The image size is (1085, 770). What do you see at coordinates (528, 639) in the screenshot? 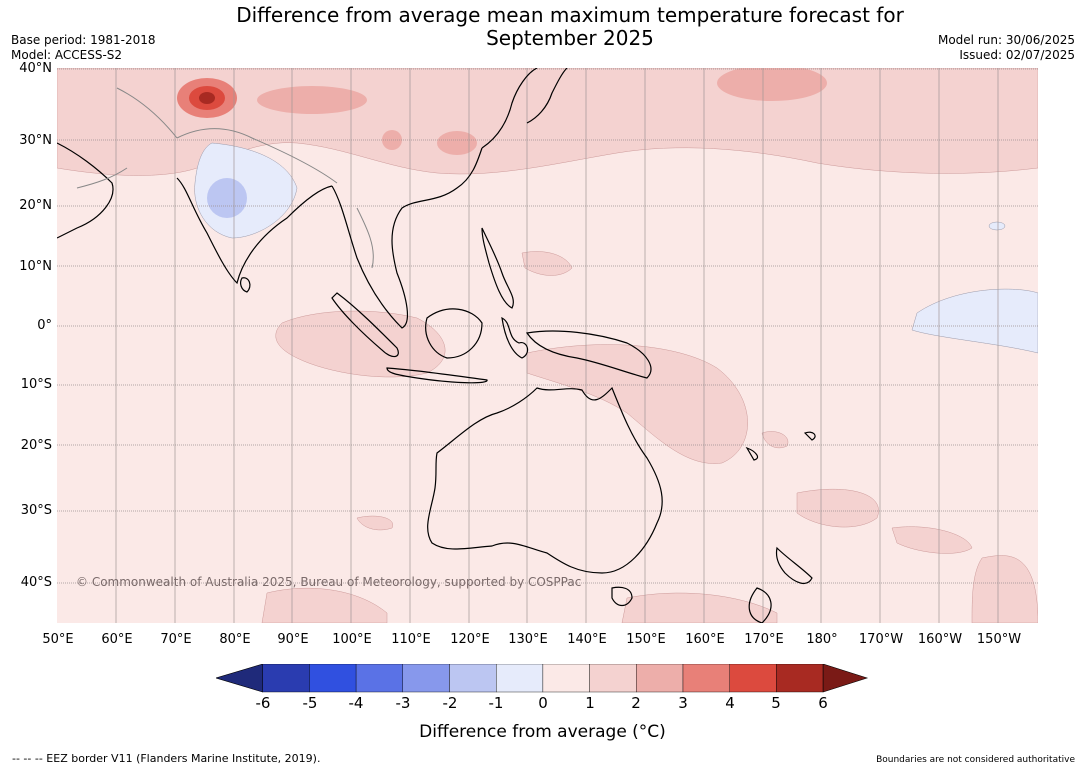
I see `lon-label-130e: 130°E` at bounding box center [528, 639].